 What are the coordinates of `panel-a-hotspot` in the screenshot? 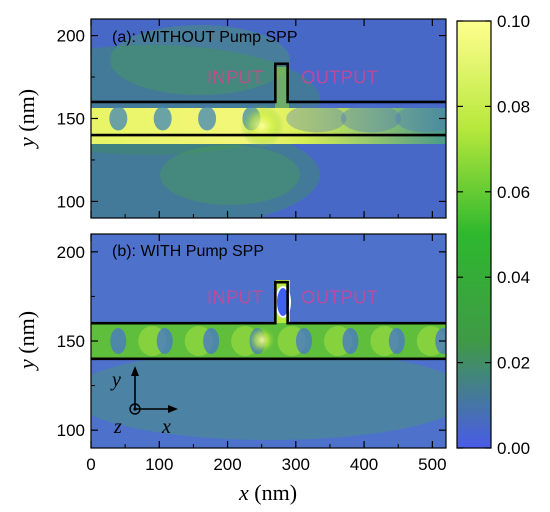 It's located at (262, 126).